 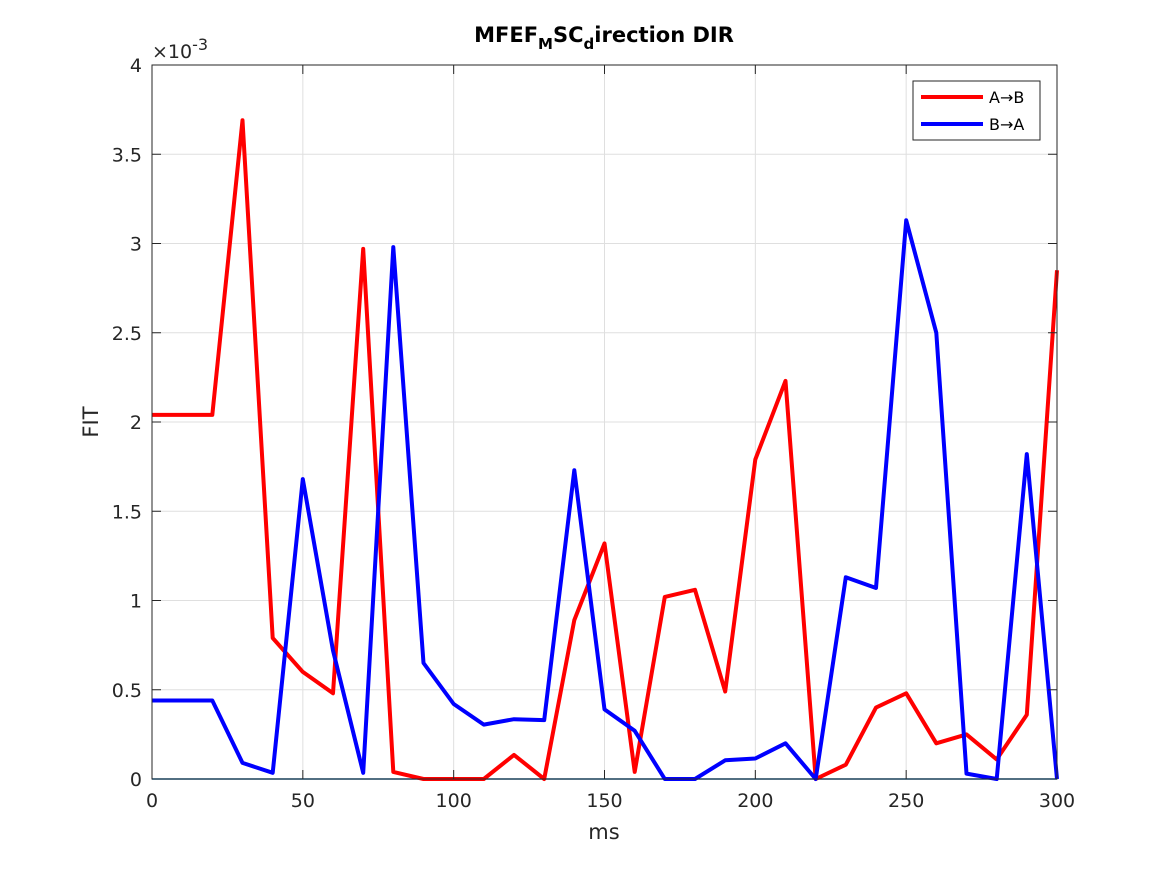 I want to click on y-tick-label: 0, so click(x=136, y=780).